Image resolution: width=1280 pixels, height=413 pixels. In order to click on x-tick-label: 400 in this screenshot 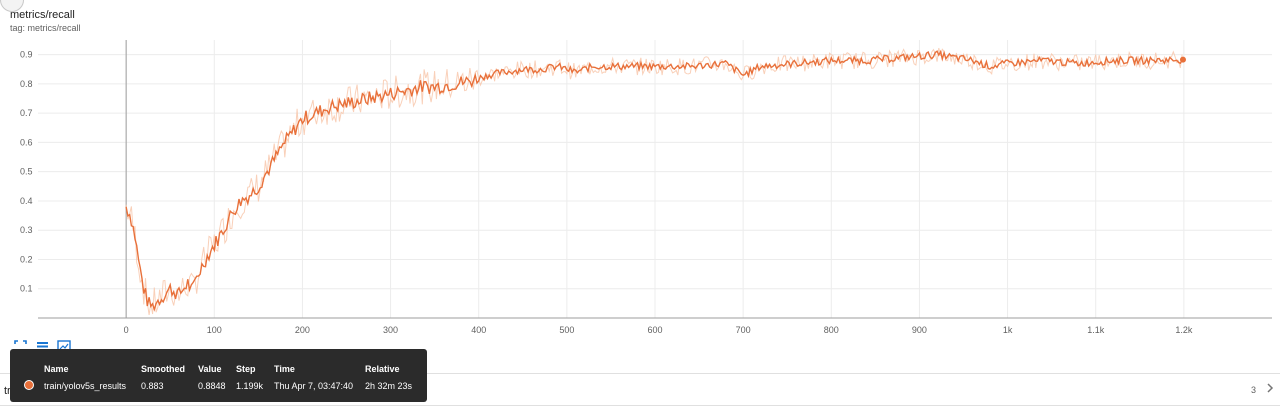, I will do `click(478, 330)`.